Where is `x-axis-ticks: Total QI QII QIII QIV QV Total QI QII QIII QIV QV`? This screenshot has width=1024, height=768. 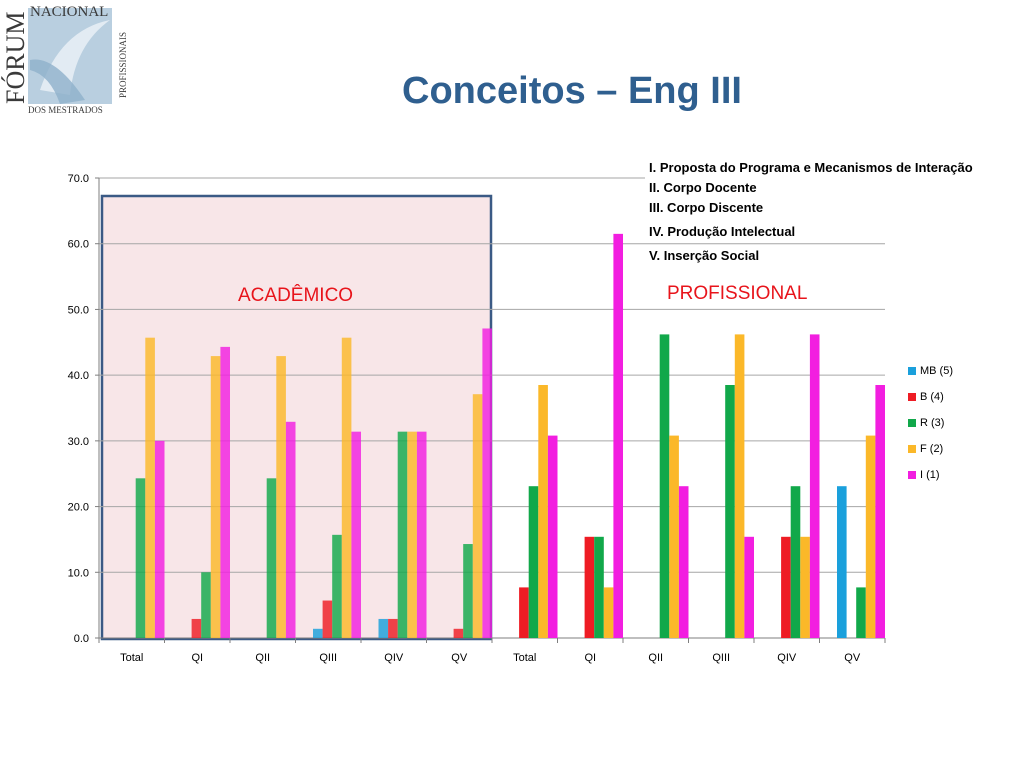 x-axis-ticks: Total QI QII QIII QIV QV Total QI QII QIII QIV QV is located at coordinates (492, 651).